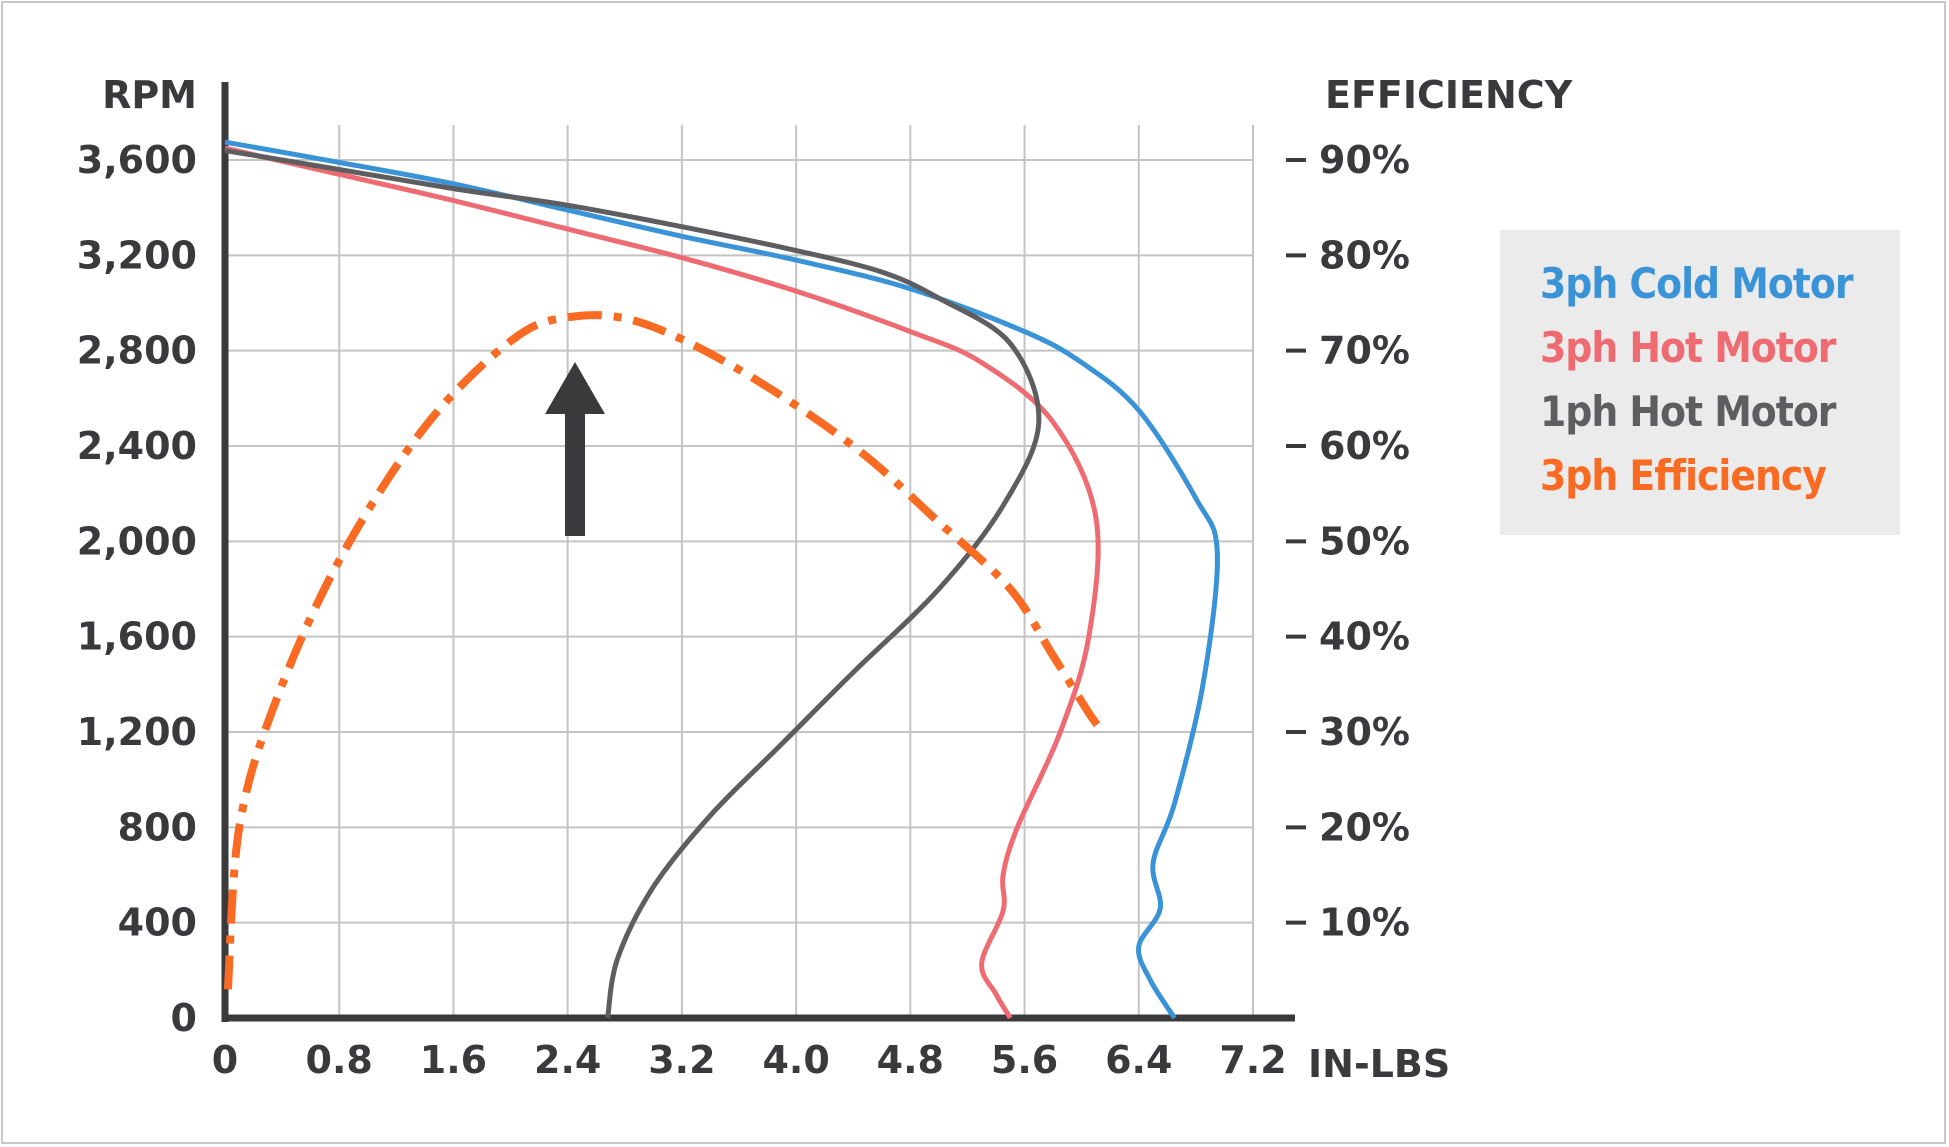 This screenshot has width=1949, height=1147. What do you see at coordinates (1364, 637) in the screenshot?
I see `y2-tick-label: 40%` at bounding box center [1364, 637].